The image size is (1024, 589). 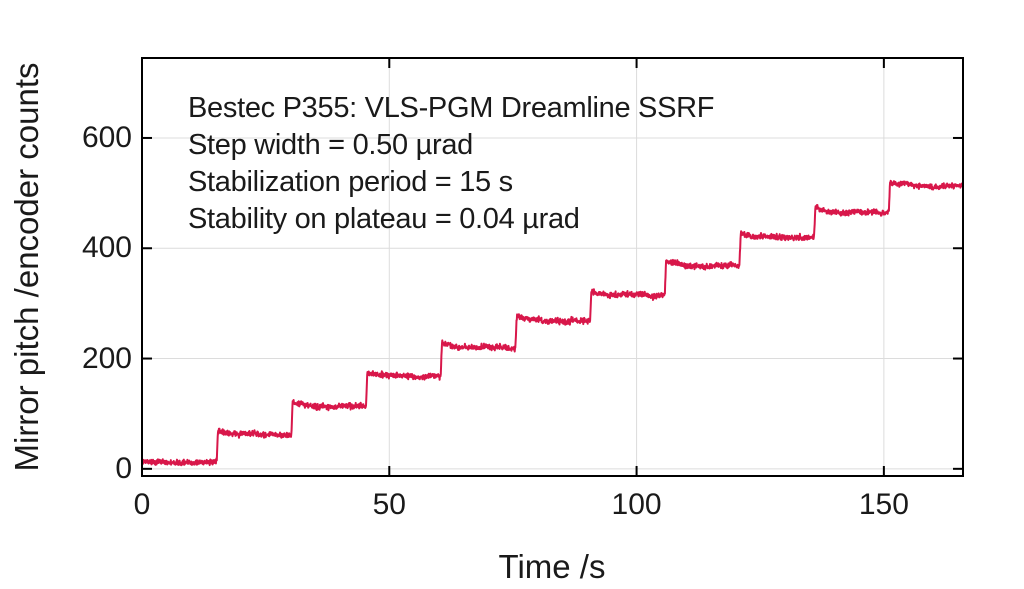 What do you see at coordinates (142, 504) in the screenshot?
I see `x-tick-label-0: 0` at bounding box center [142, 504].